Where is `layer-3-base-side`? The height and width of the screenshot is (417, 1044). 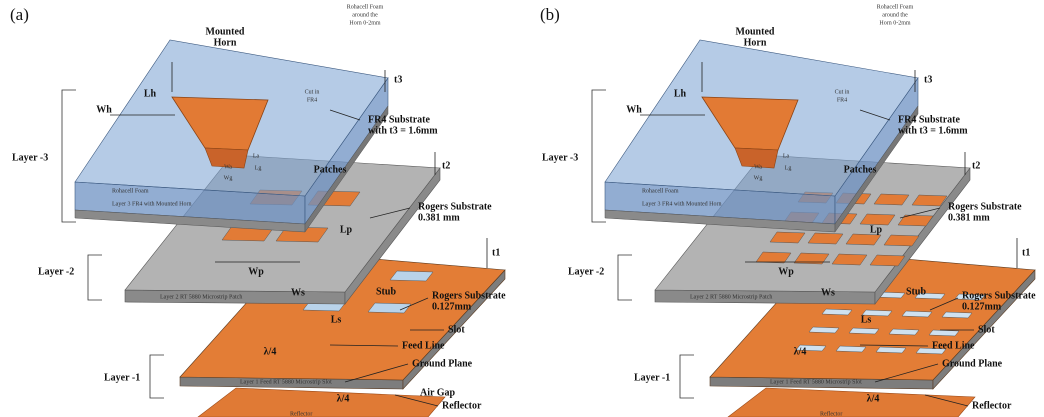 layer-3-base-side is located at coordinates (346, 169).